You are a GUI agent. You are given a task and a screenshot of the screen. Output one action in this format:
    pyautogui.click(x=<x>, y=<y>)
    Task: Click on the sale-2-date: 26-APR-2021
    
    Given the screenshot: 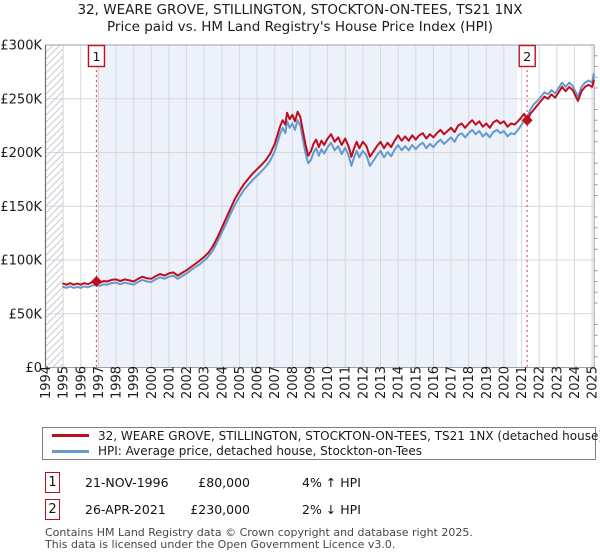 What is the action you would take?
    pyautogui.click(x=125, y=509)
    